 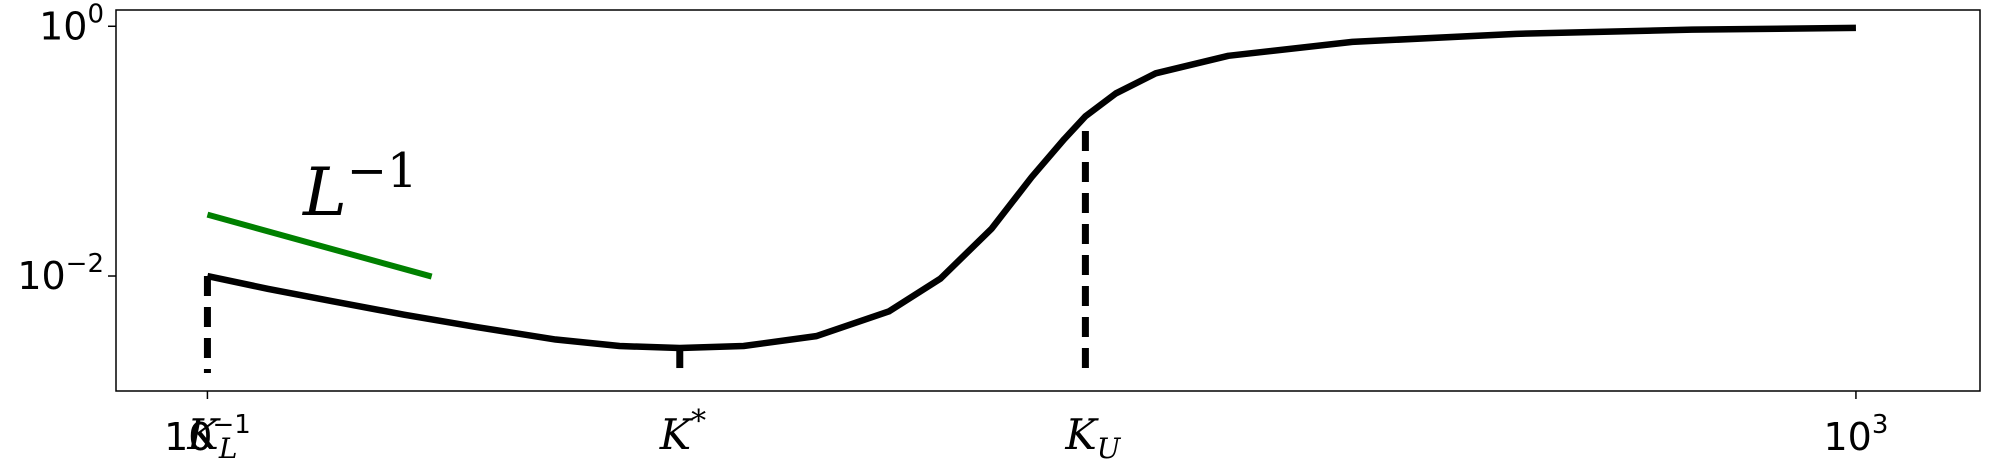 What do you see at coordinates (360, 187) in the screenshot?
I see `annotation-l-inverse: L−1` at bounding box center [360, 187].